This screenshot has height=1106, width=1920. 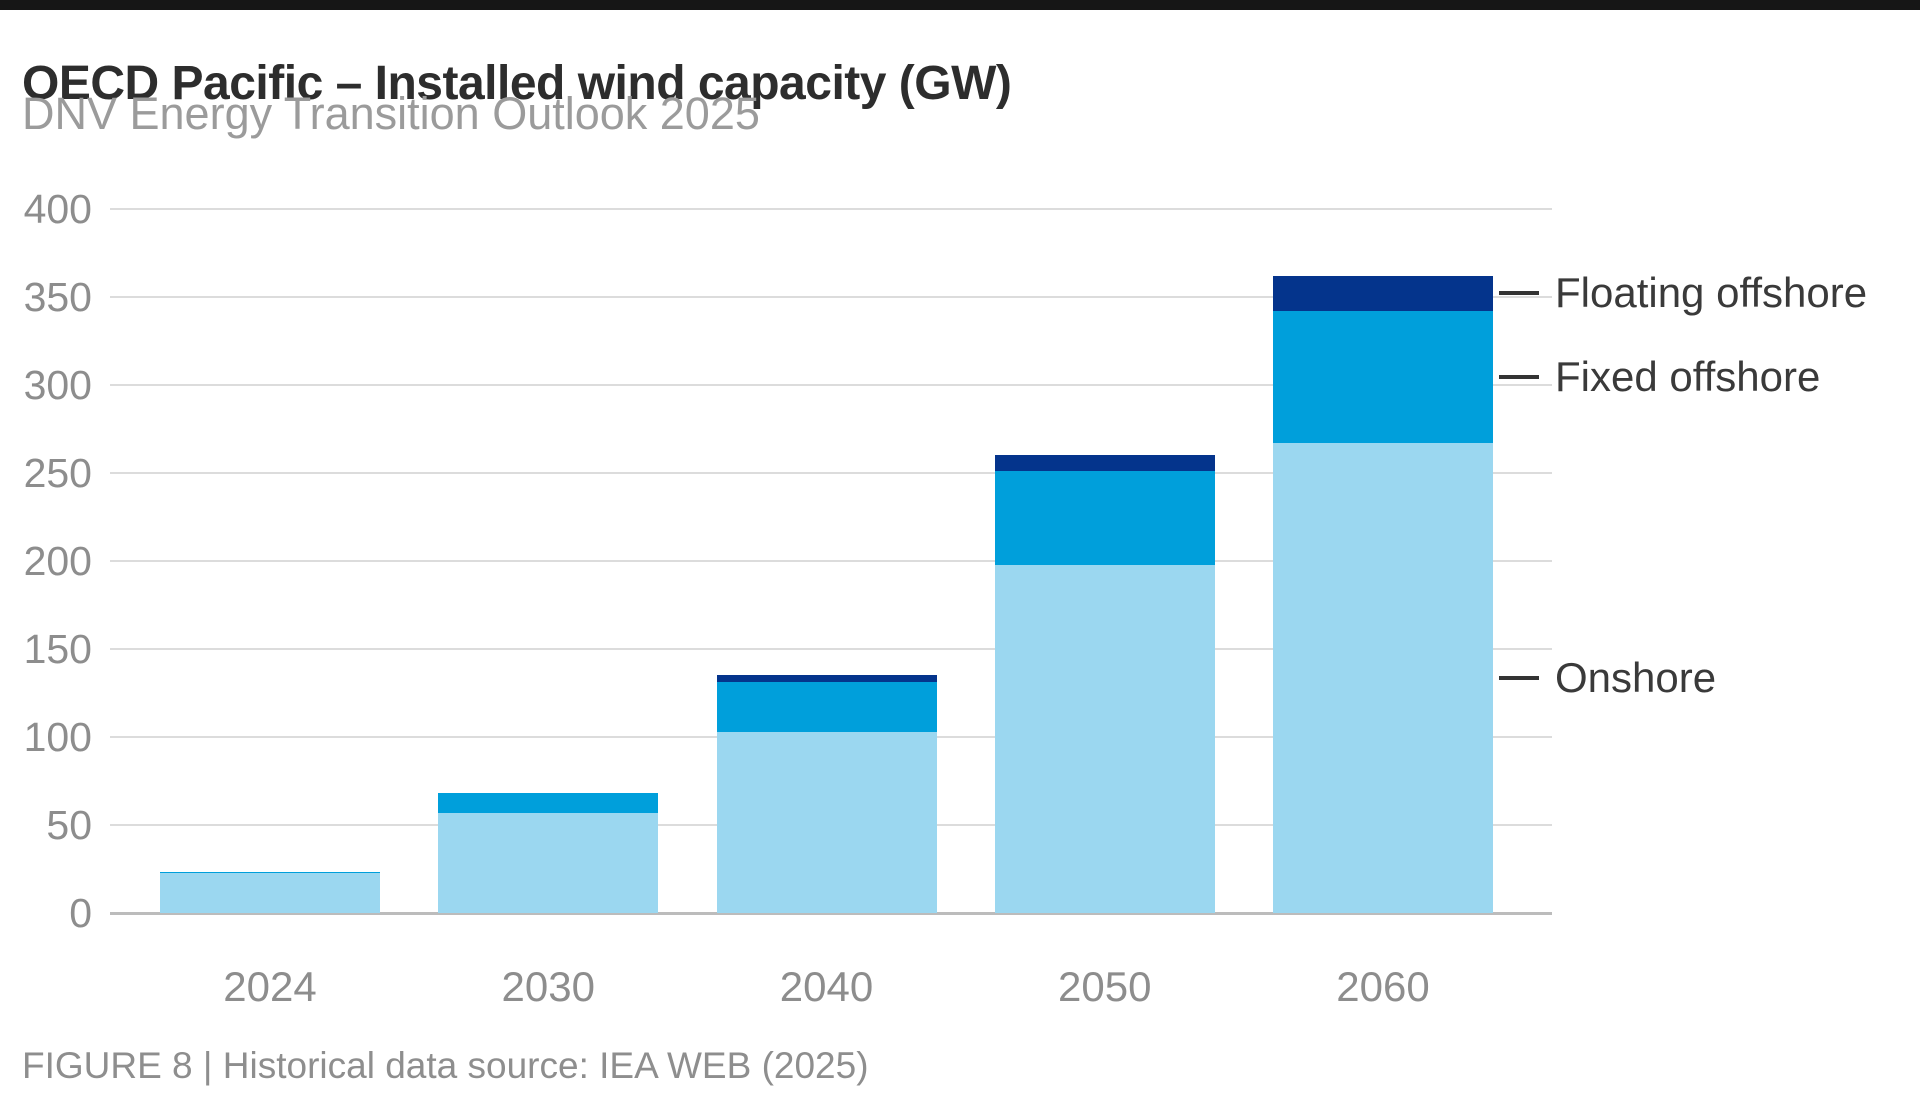 I want to click on bar-2030-segment-onshore, so click(x=548, y=862).